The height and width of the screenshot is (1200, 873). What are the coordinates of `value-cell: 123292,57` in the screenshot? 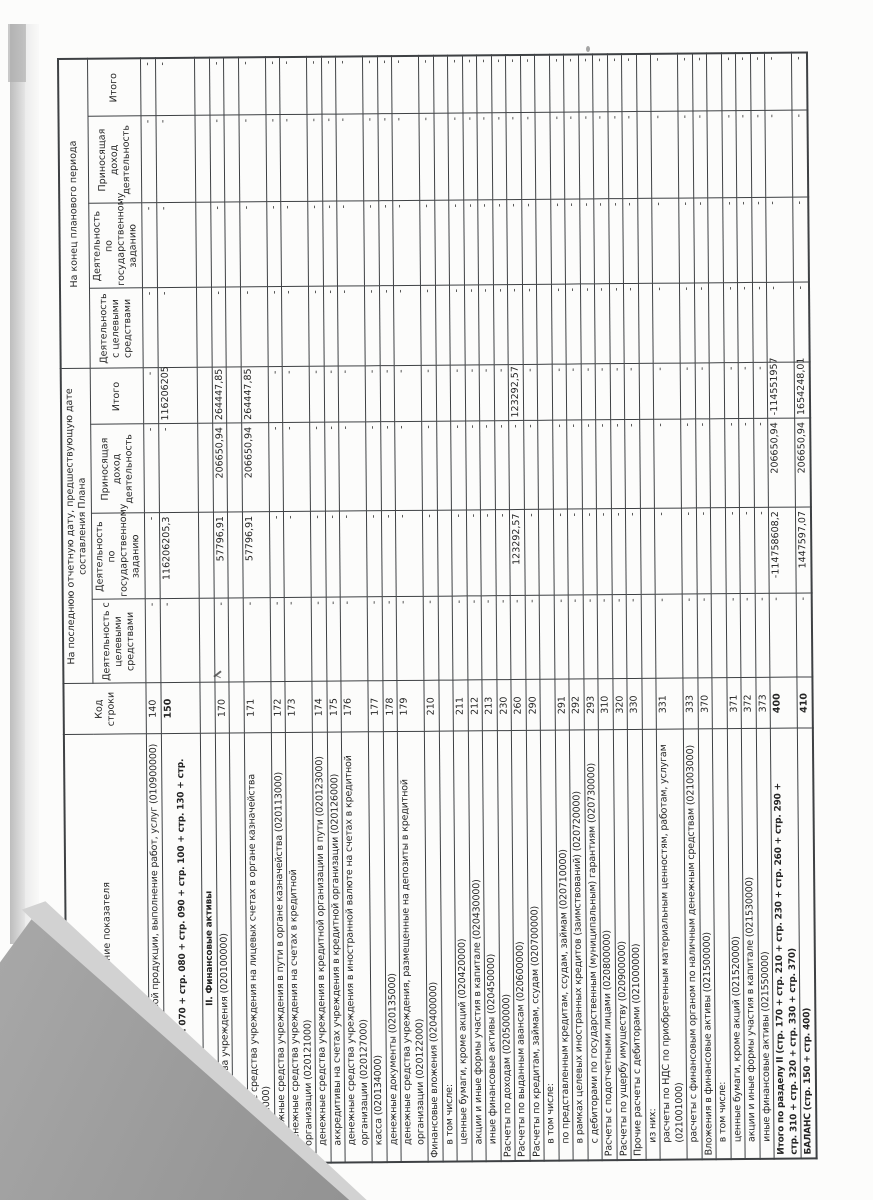 It's located at (516, 393).